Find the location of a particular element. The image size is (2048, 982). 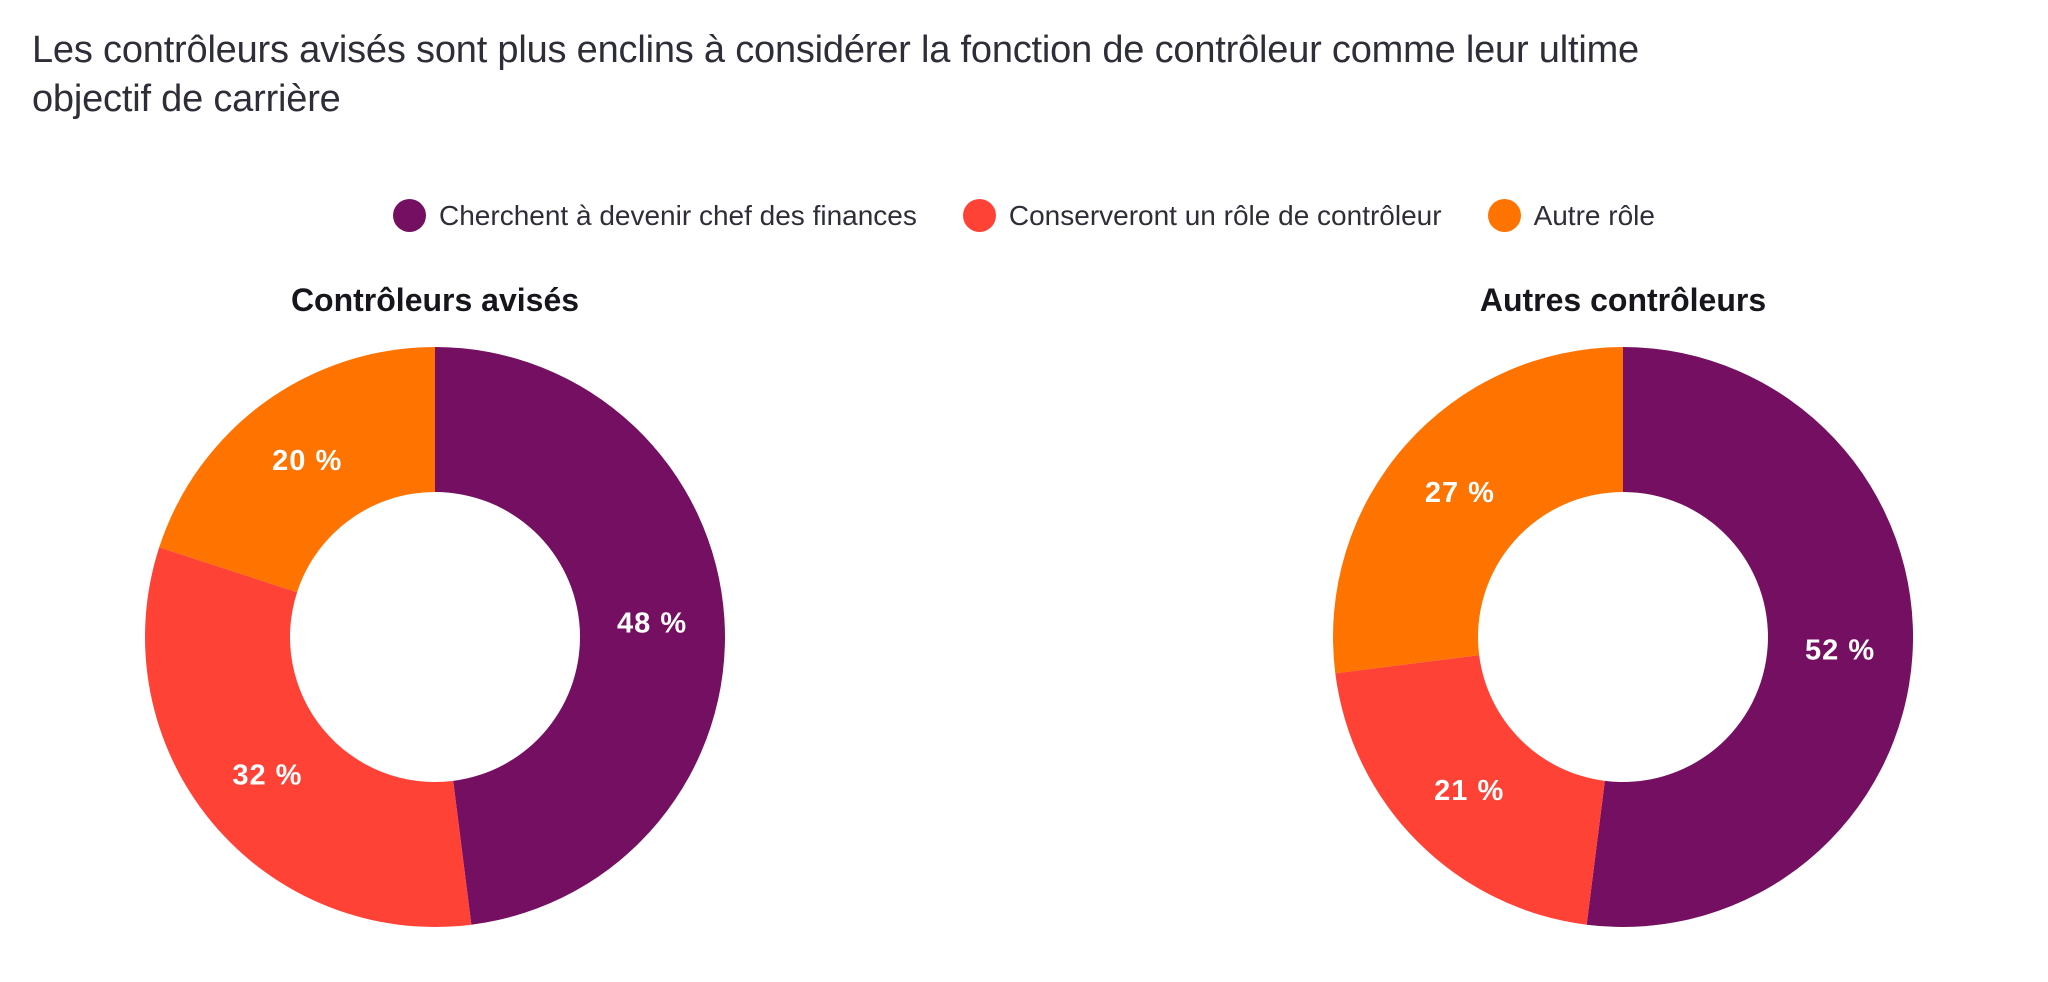

legend-swatch-purple is located at coordinates (410, 215).